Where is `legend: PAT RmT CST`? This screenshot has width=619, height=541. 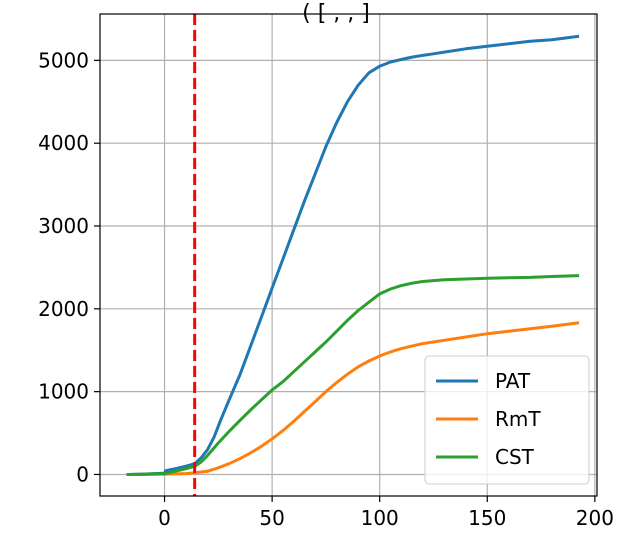
legend: PAT RmT CST is located at coordinates (507, 420).